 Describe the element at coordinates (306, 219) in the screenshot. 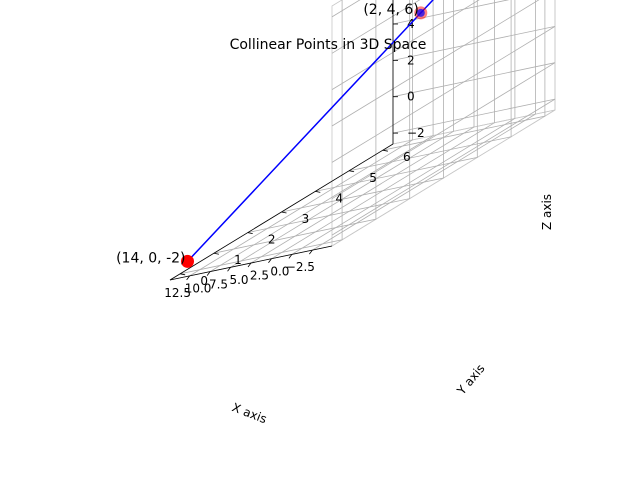

I see `y-tick-label-3: 3` at that location.